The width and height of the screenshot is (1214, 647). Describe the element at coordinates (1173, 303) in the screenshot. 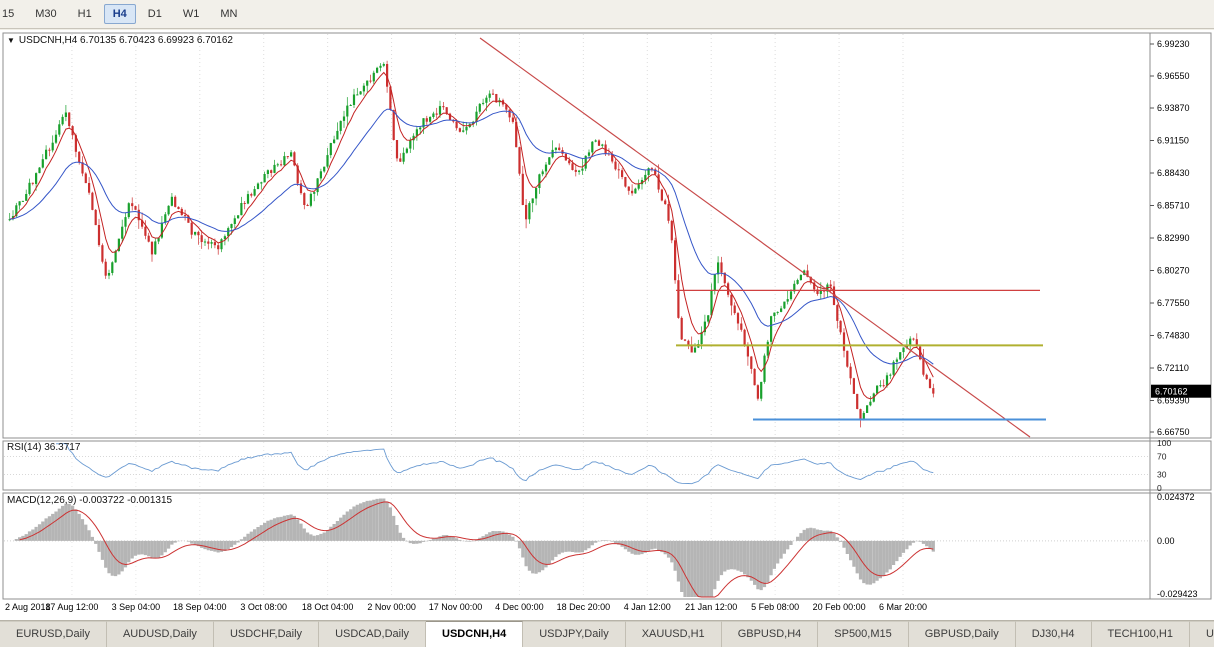

I see `price-axis-label: 6.77550` at that location.